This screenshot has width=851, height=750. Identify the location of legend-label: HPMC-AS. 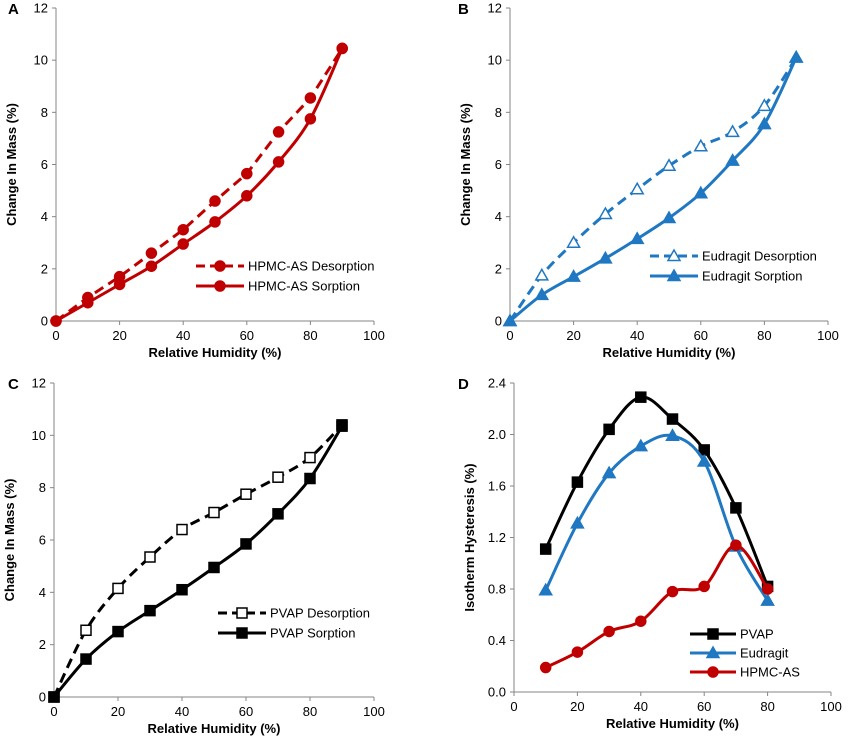
(770, 672).